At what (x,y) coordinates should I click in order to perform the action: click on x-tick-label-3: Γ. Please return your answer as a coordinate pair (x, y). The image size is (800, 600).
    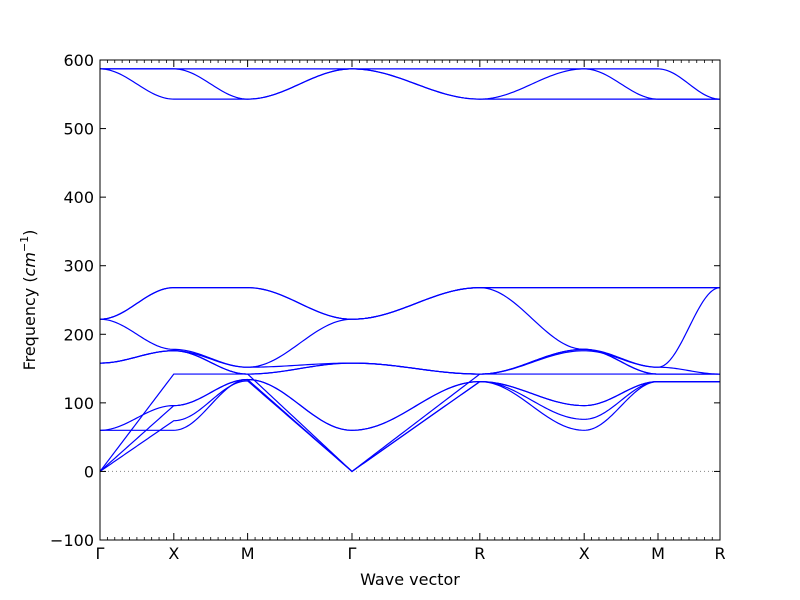
    Looking at the image, I should click on (352, 553).